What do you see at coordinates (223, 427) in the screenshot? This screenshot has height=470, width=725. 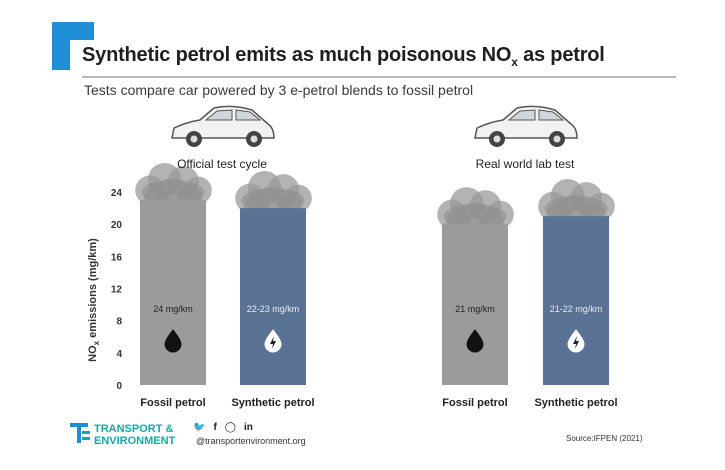 I see `social-icons: 🐦 f ◯ in` at bounding box center [223, 427].